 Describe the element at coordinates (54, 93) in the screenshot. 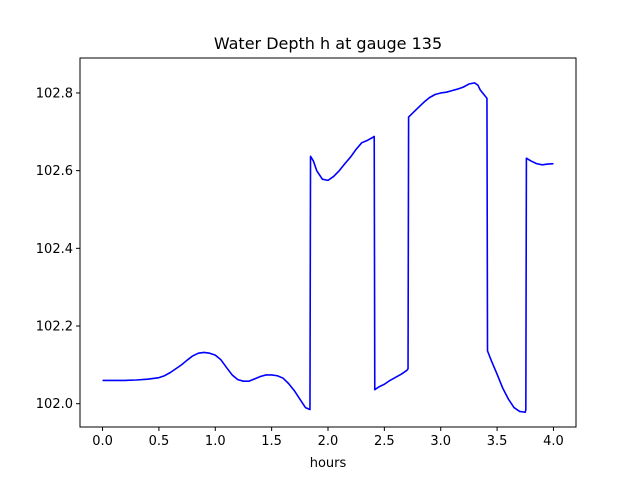

I see `y-tick-label: 102.8` at that location.